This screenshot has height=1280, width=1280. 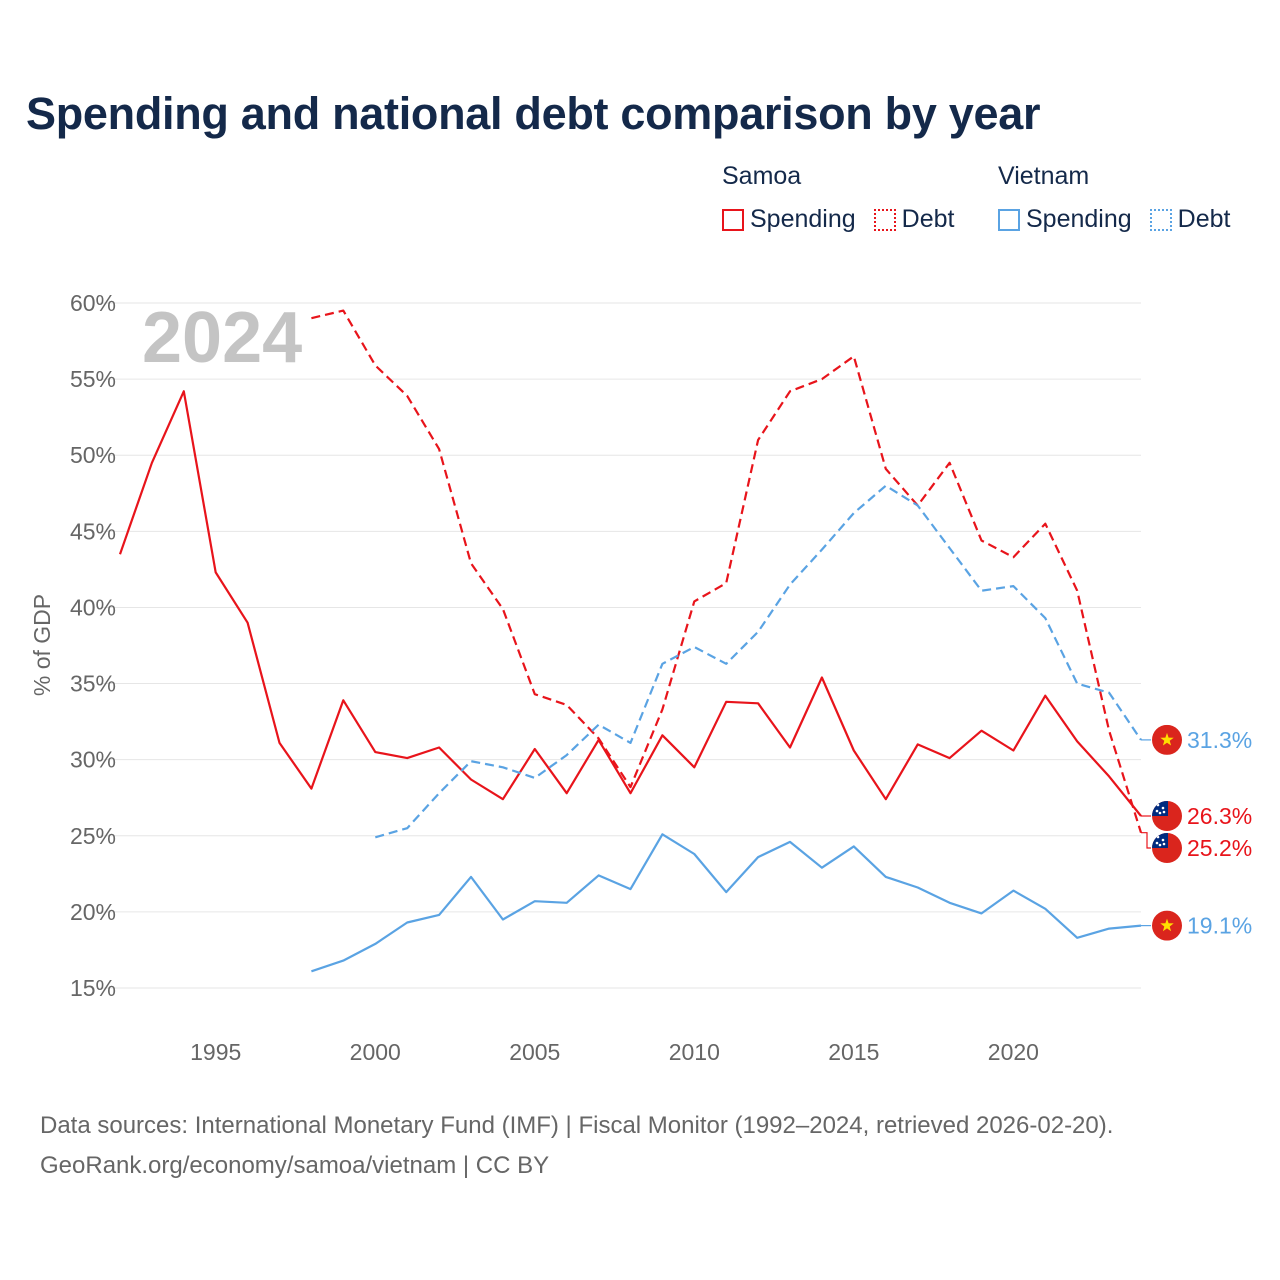 What do you see at coordinates (42, 645) in the screenshot?
I see `y-axis-title: % of GDP` at bounding box center [42, 645].